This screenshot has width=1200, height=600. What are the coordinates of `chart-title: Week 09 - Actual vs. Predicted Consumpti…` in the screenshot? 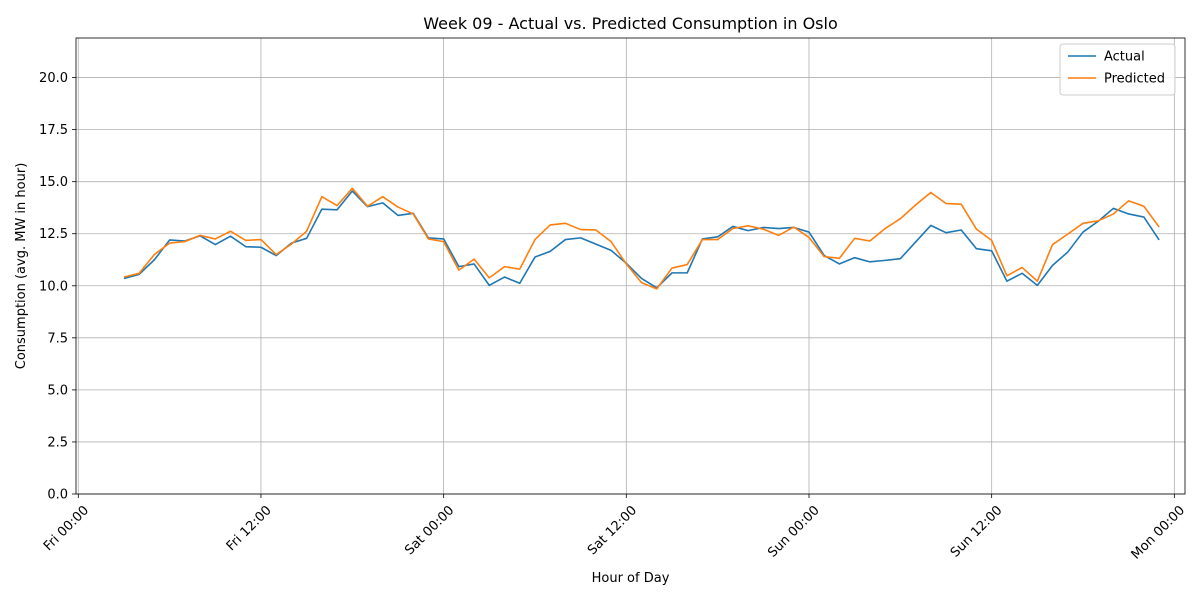 It's located at (630, 23).